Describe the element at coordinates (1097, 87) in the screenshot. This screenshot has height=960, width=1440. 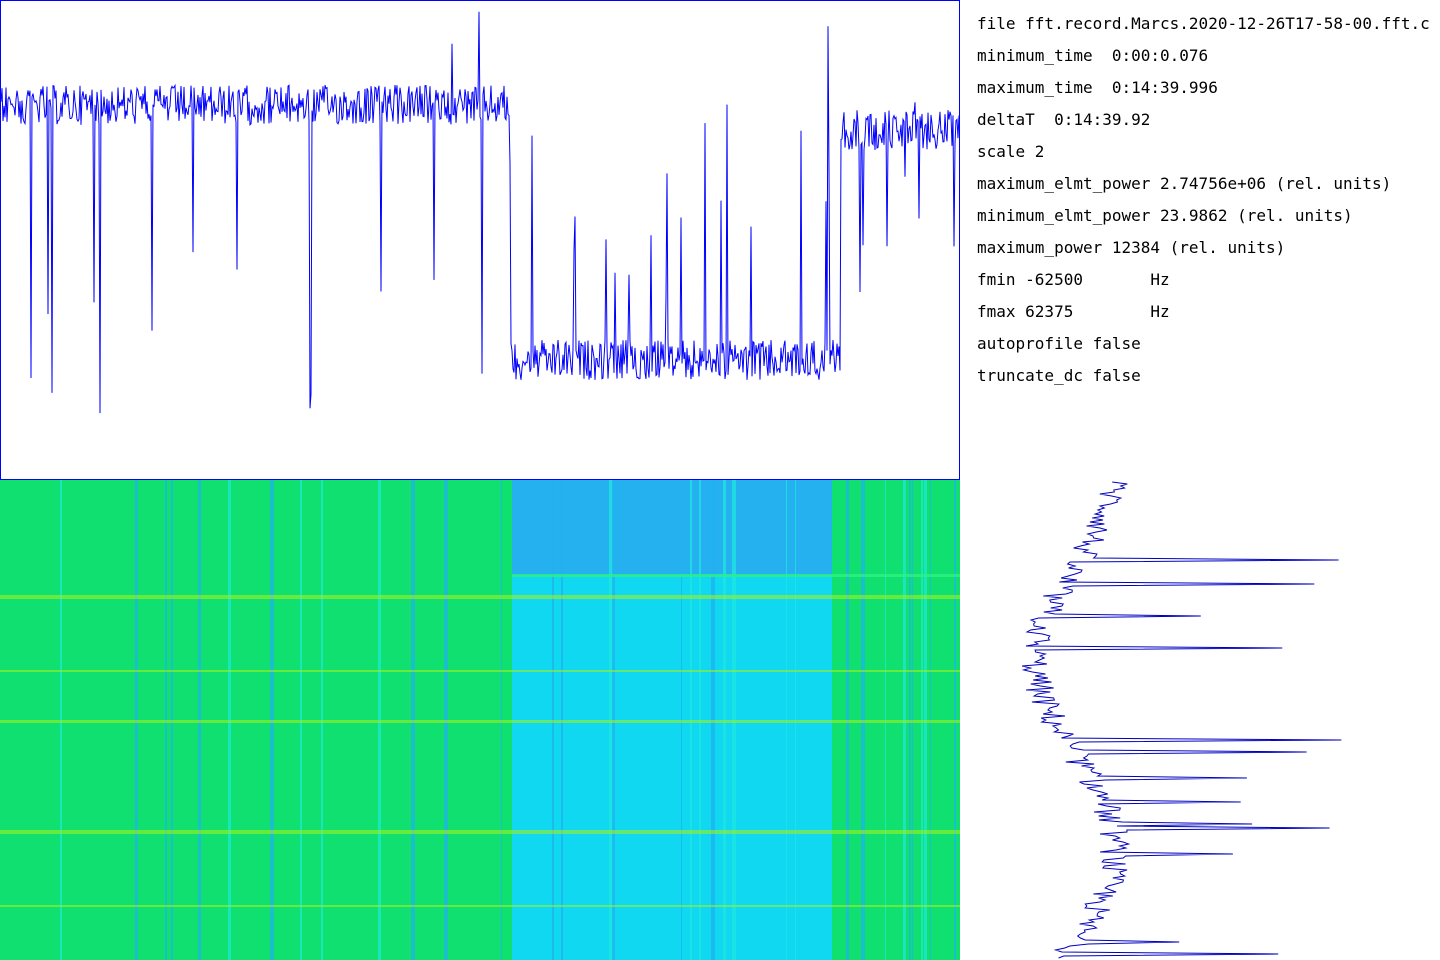
I see `info-line: maximum_time 0:14:39.996` at that location.